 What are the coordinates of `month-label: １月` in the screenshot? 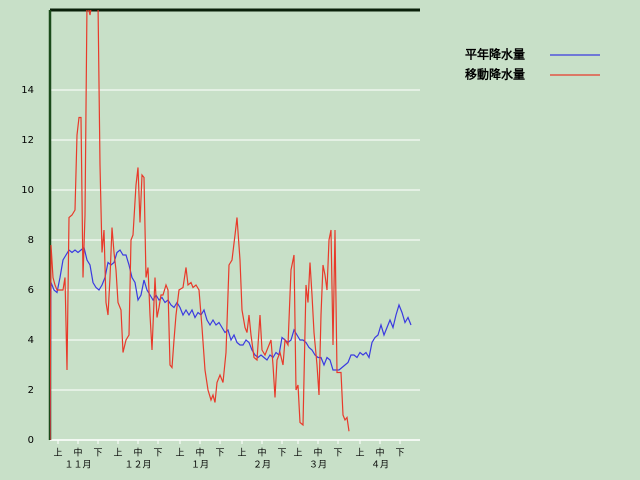 It's located at (200, 465).